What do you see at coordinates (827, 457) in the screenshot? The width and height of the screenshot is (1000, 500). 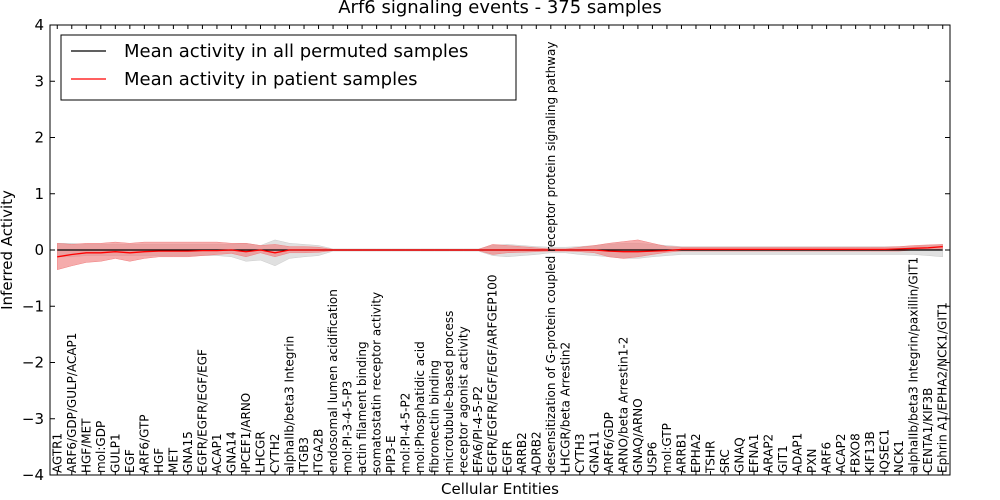 I see `x-tick-label: ARF6` at bounding box center [827, 457].